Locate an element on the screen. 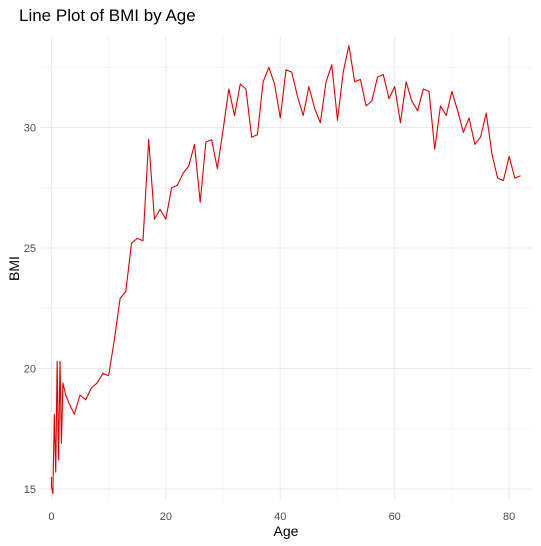 The width and height of the screenshot is (541, 546). y-tick-label: 30 is located at coordinates (30, 129).